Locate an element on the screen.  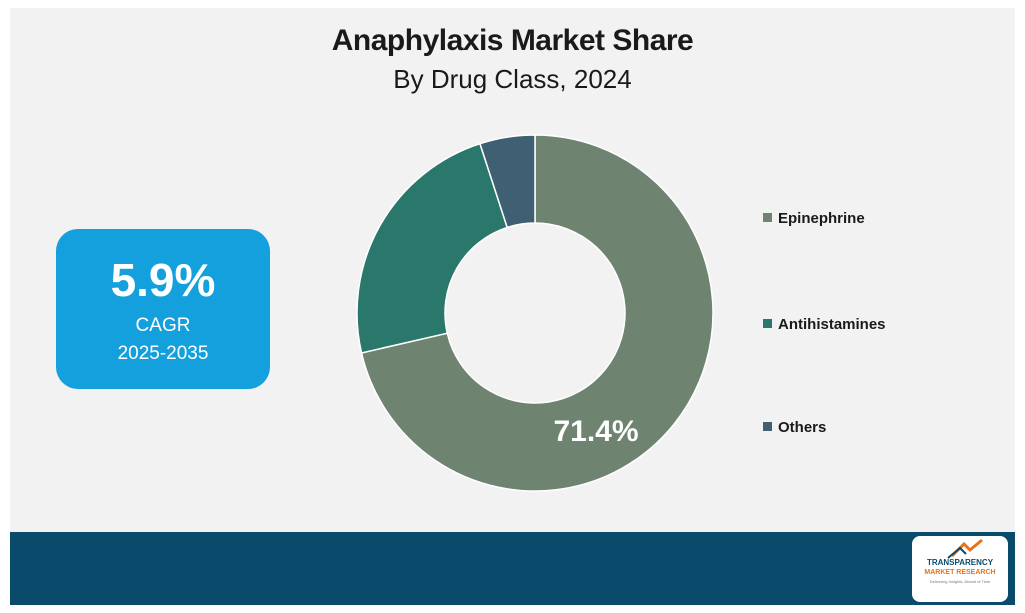
donut-slice-others is located at coordinates (507, 181).